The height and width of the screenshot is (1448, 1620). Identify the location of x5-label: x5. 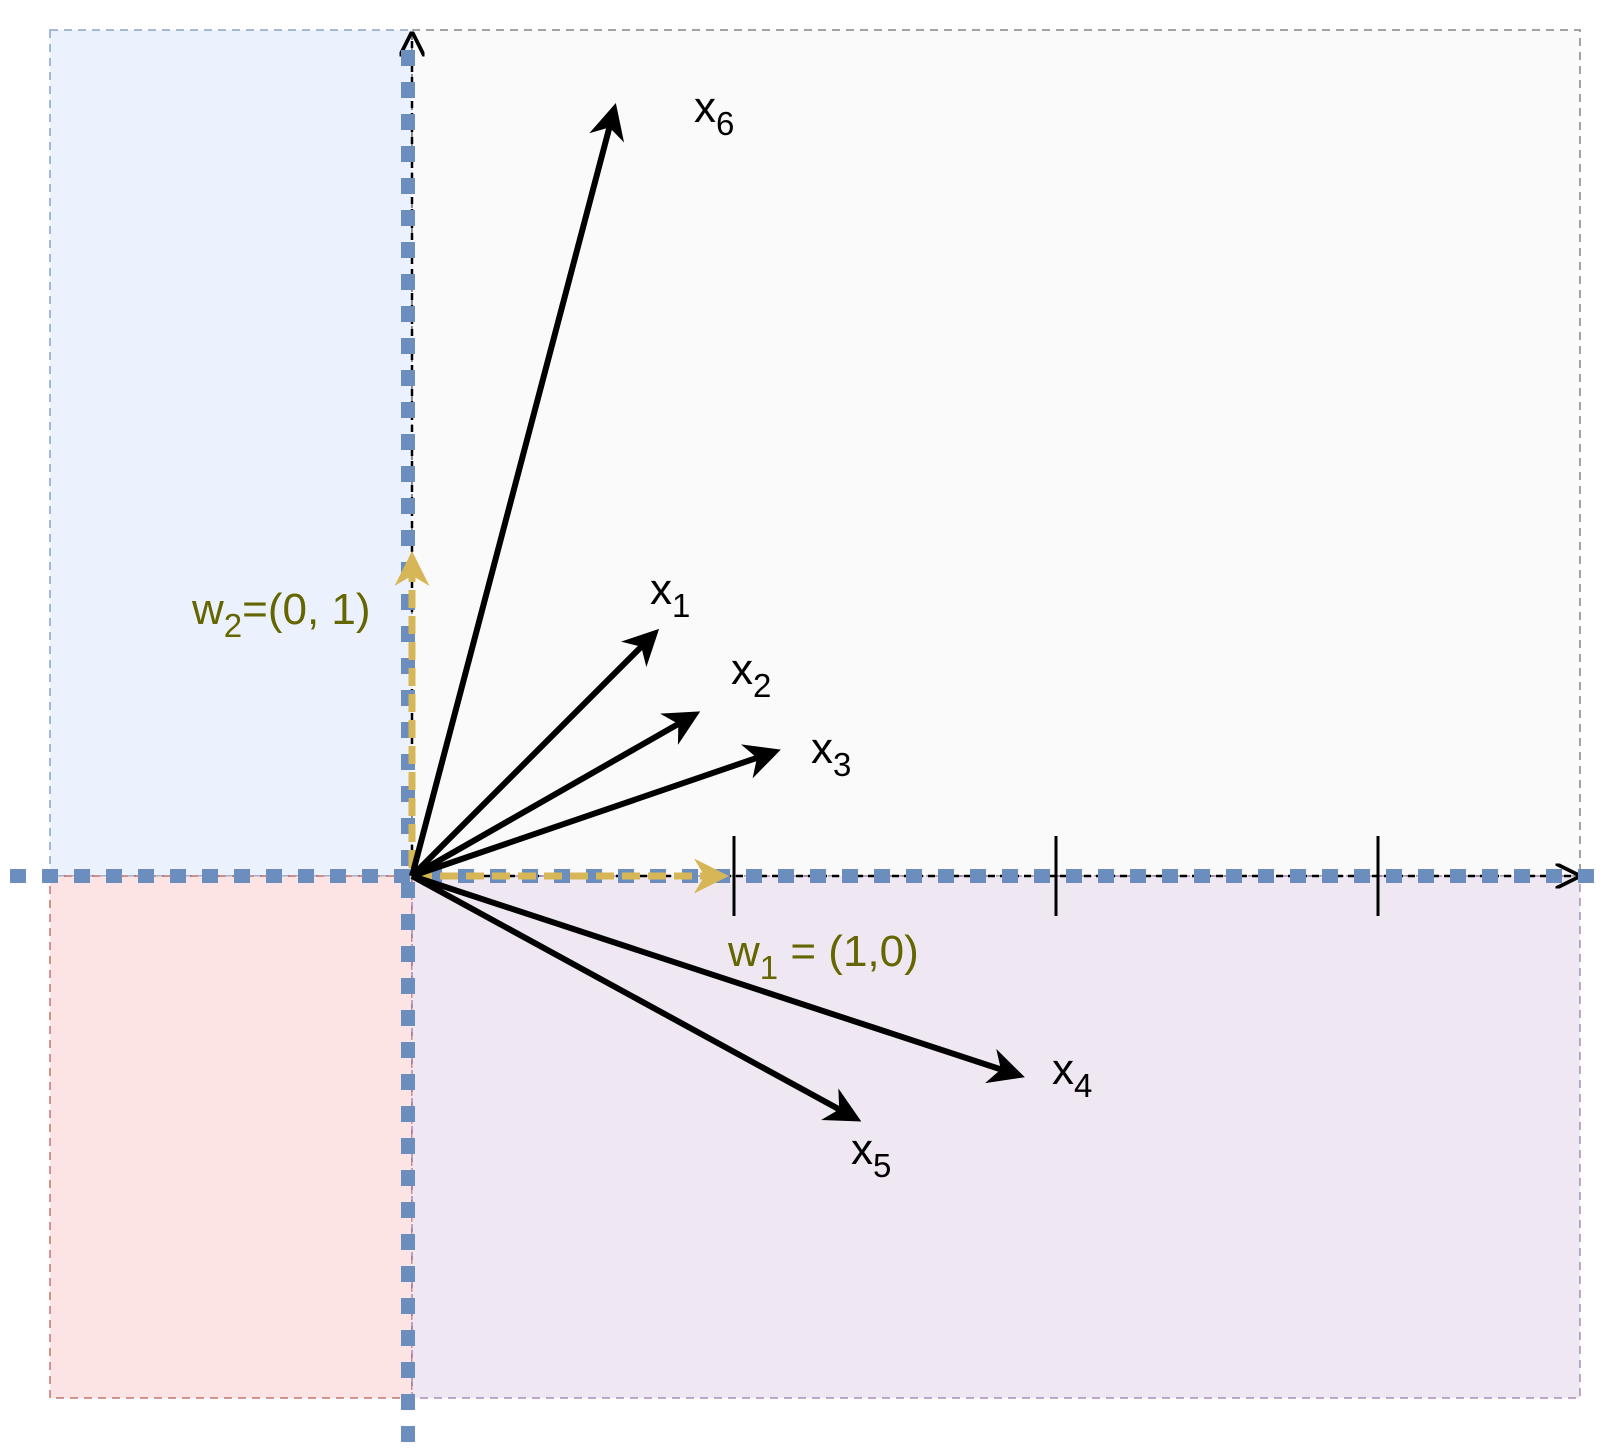
(871, 1154).